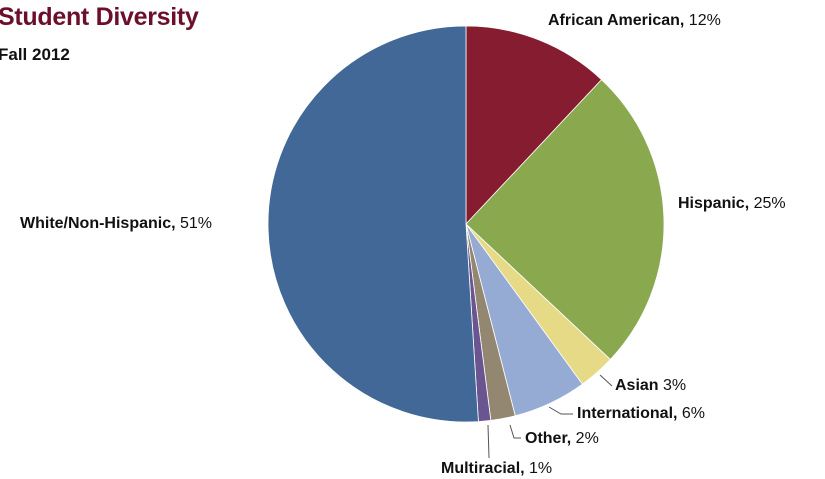  Describe the element at coordinates (488, 441) in the screenshot. I see `leader-line-multiracial` at that location.